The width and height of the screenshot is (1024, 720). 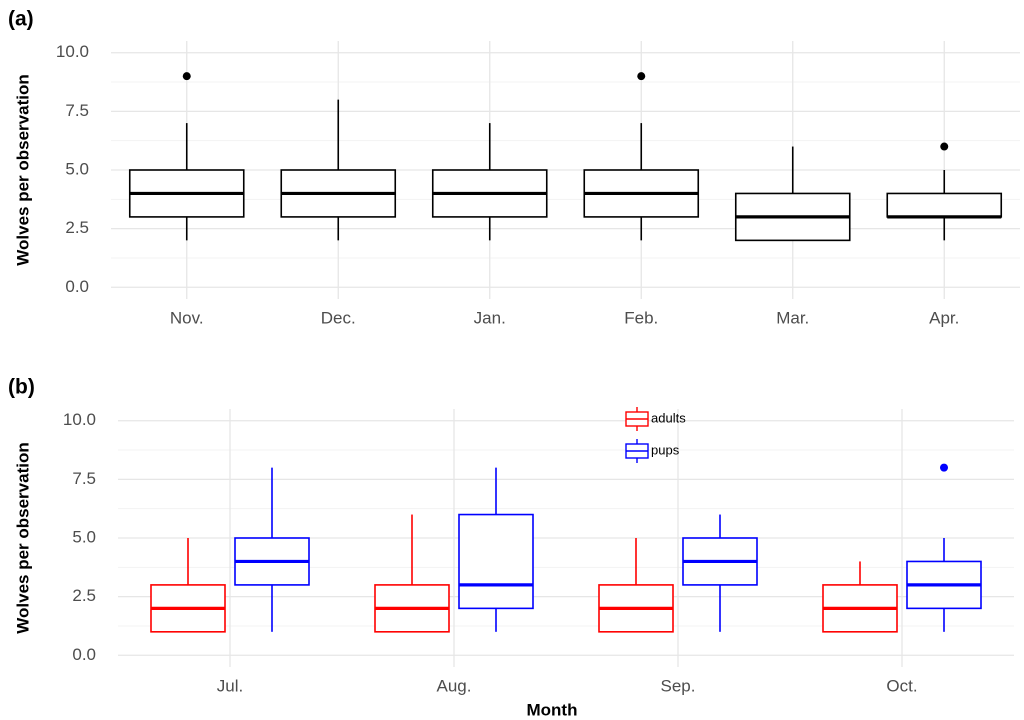 I want to click on legend-label: pups, so click(x=665, y=449).